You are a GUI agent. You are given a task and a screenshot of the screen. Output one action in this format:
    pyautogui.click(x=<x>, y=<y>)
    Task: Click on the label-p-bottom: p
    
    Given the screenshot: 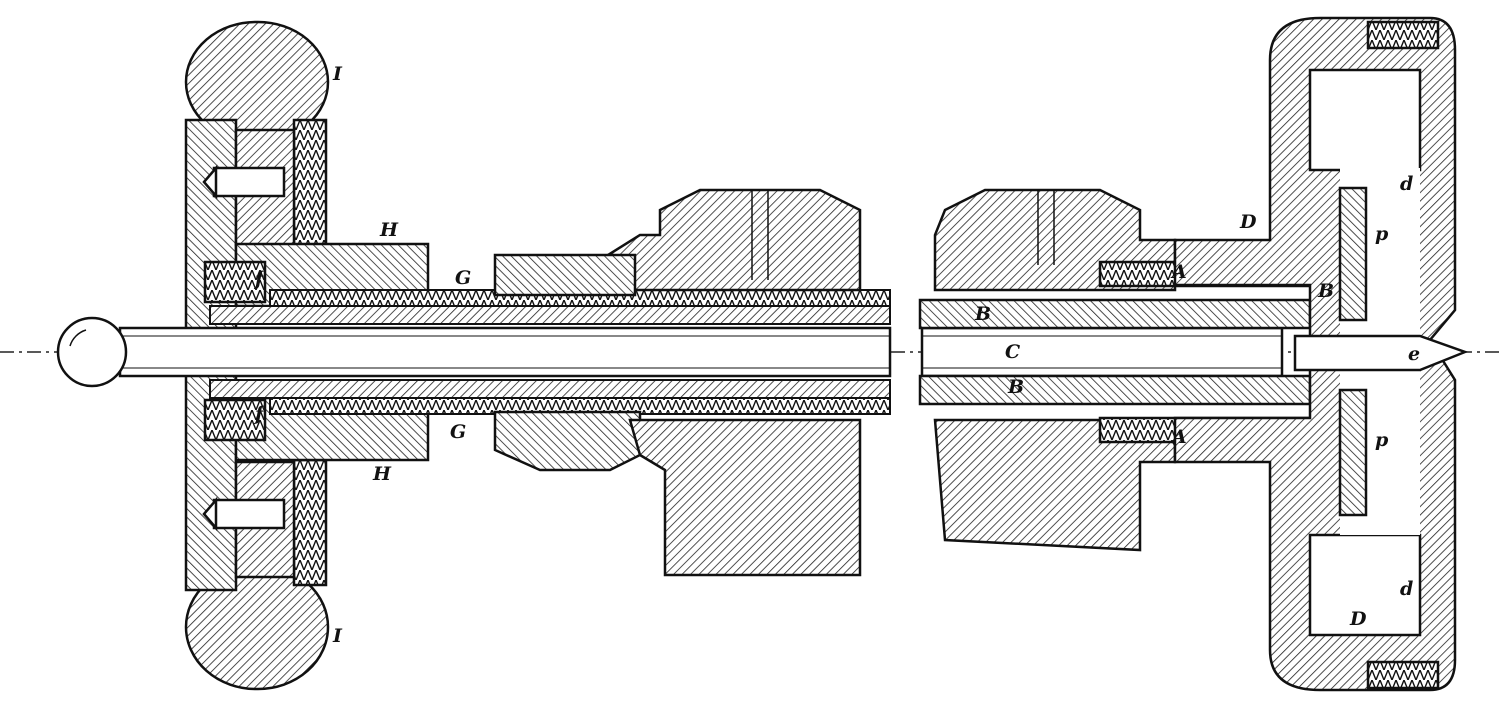 What is the action you would take?
    pyautogui.click(x=1382, y=440)
    